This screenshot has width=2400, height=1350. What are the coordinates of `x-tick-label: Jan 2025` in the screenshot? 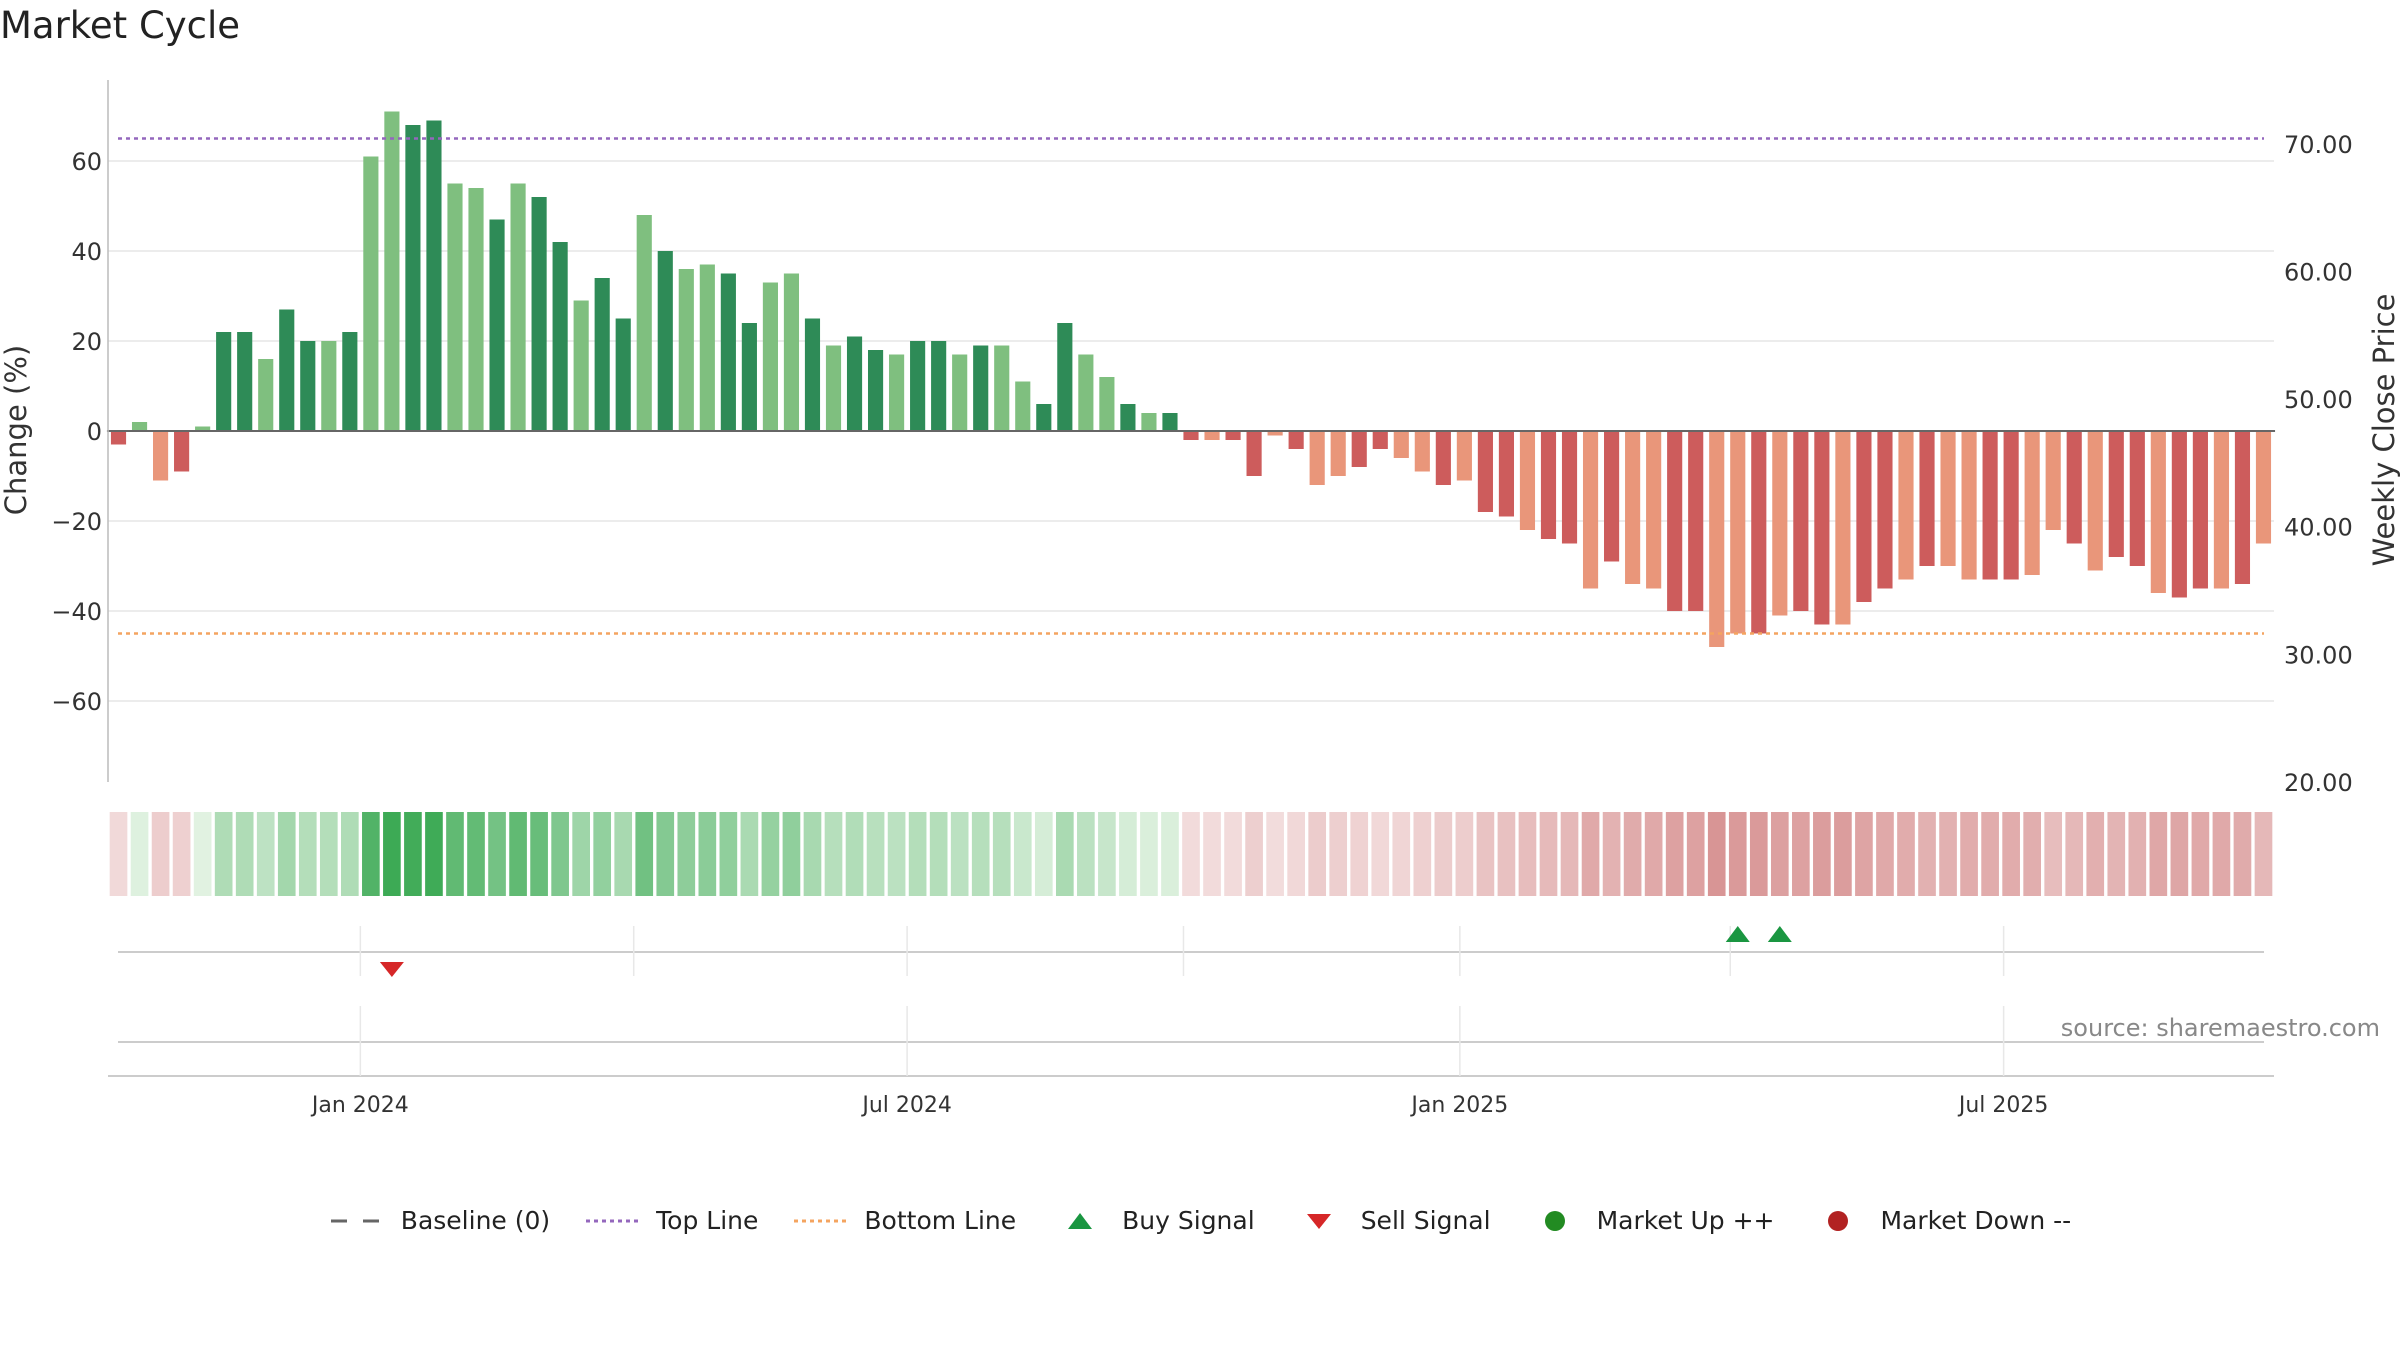 It's located at (1458, 1105).